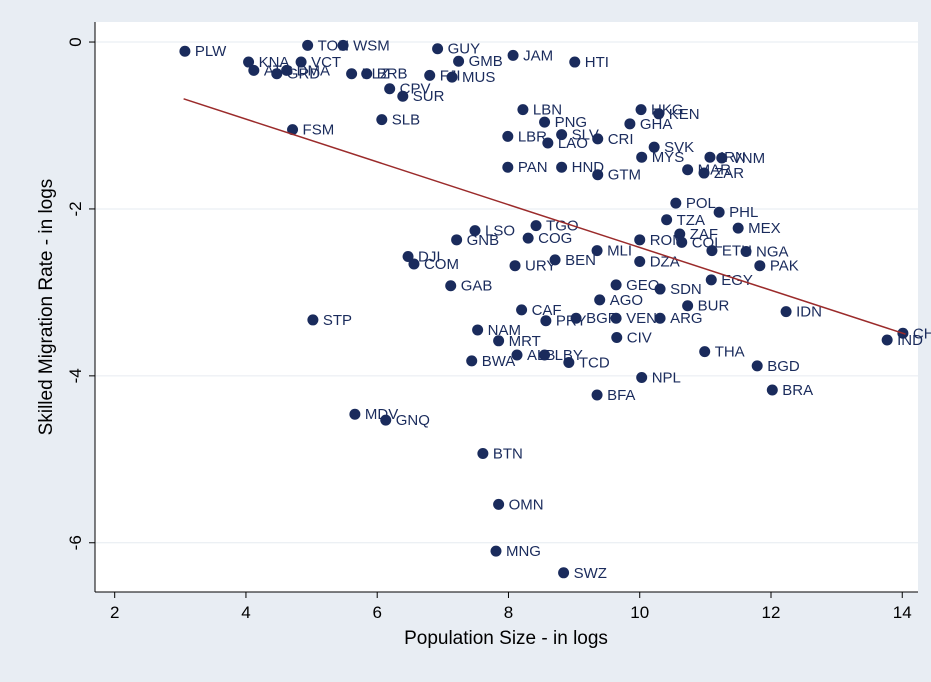 Image resolution: width=931 pixels, height=682 pixels. Describe the element at coordinates (46, 307) in the screenshot. I see `y-axis-title: Skilled Migration Rate - in logs` at that location.